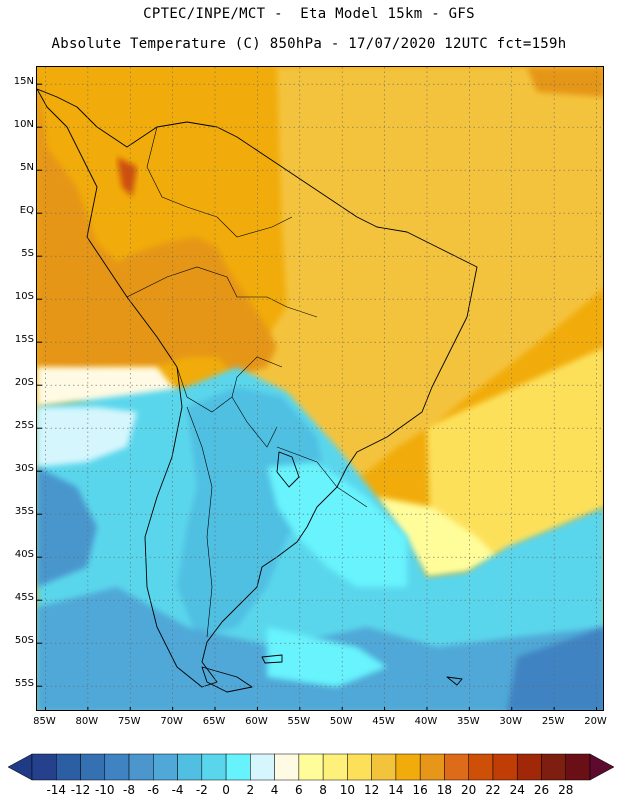 This screenshot has width=618, height=800. What do you see at coordinates (323, 790) in the screenshot?
I see `colorbar-tick-label: 8` at bounding box center [323, 790].